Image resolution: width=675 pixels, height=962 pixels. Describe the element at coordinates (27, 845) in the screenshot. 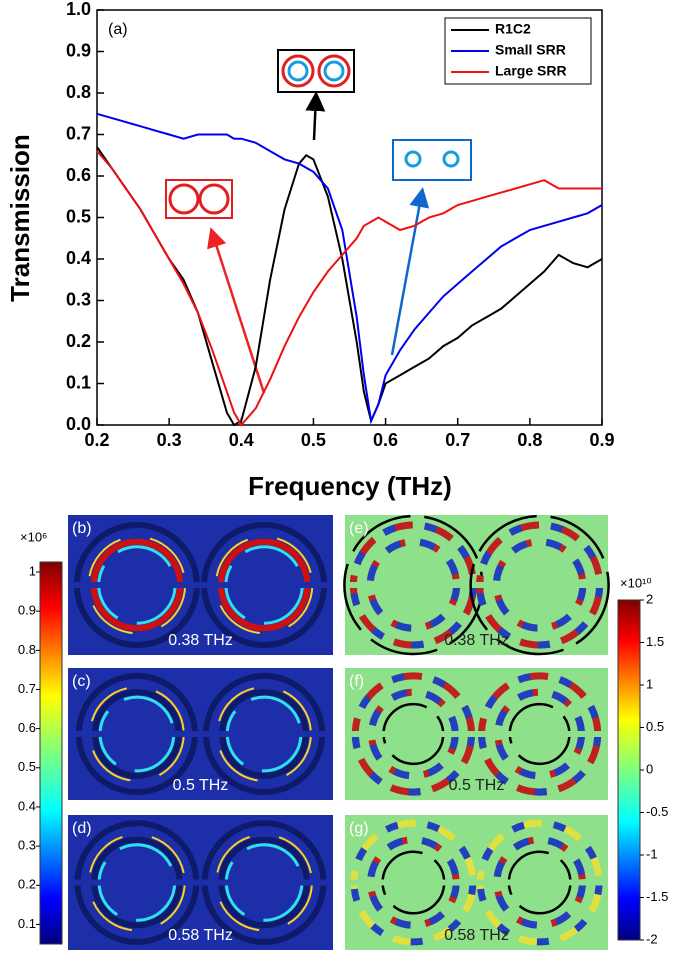

I see `colorbar-tick-label: 0.3` at that location.